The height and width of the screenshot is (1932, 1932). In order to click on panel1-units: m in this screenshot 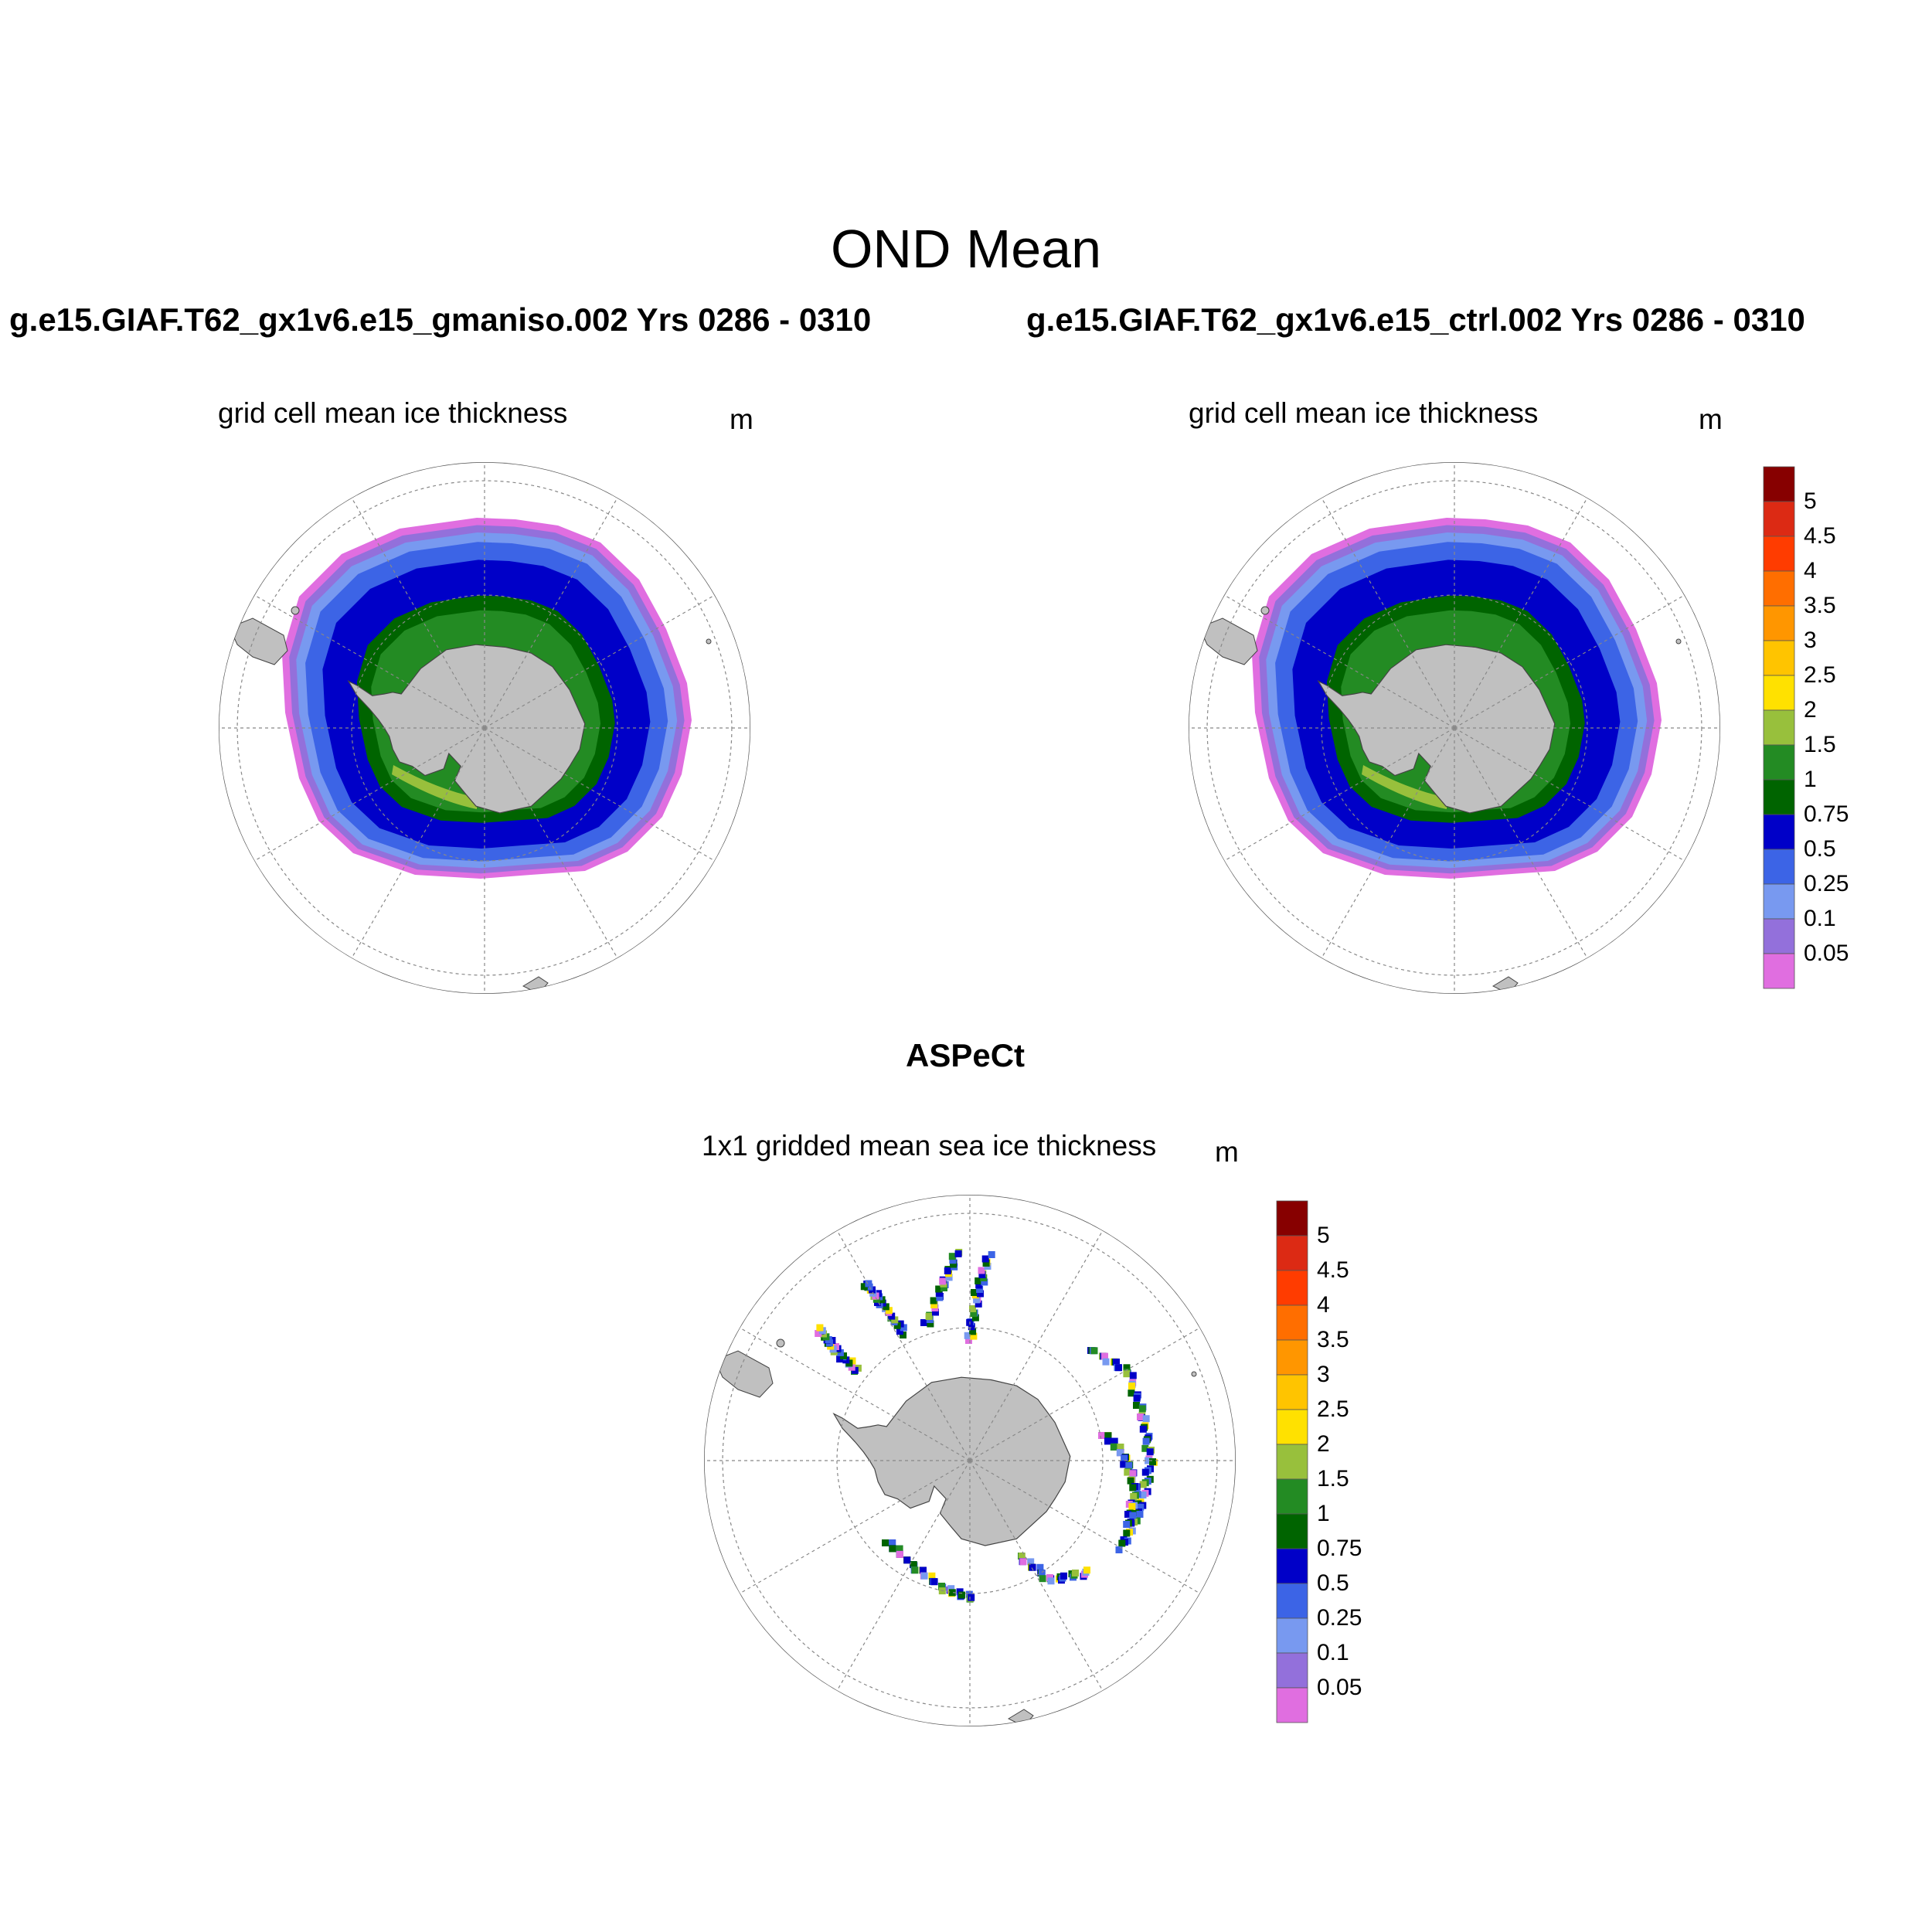, I will do `click(741, 419)`.